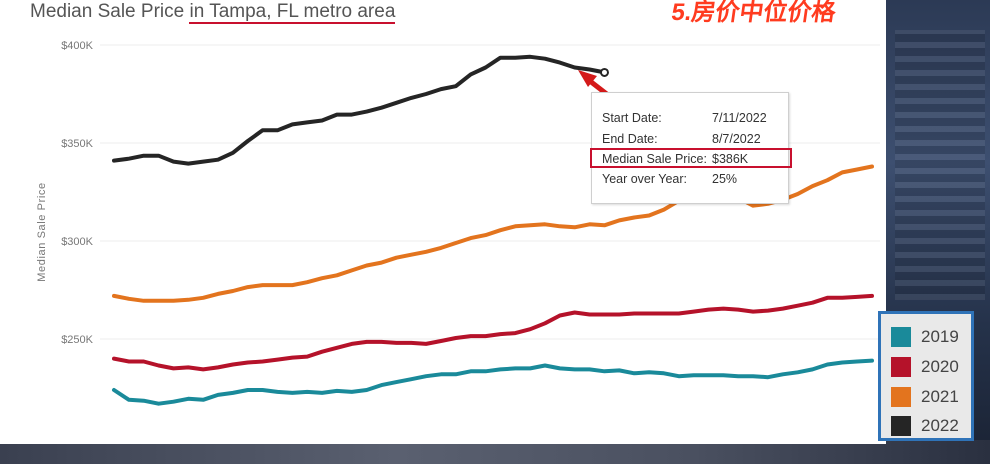 This screenshot has height=464, width=990. Describe the element at coordinates (292, 12) in the screenshot. I see `chart-title-location: in Tampa, FL metro area` at that location.